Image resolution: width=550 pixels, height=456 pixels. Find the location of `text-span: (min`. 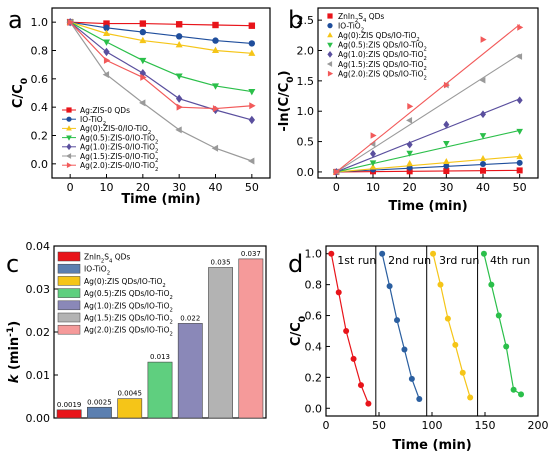

text-span: (min is located at coordinates (14, 356).